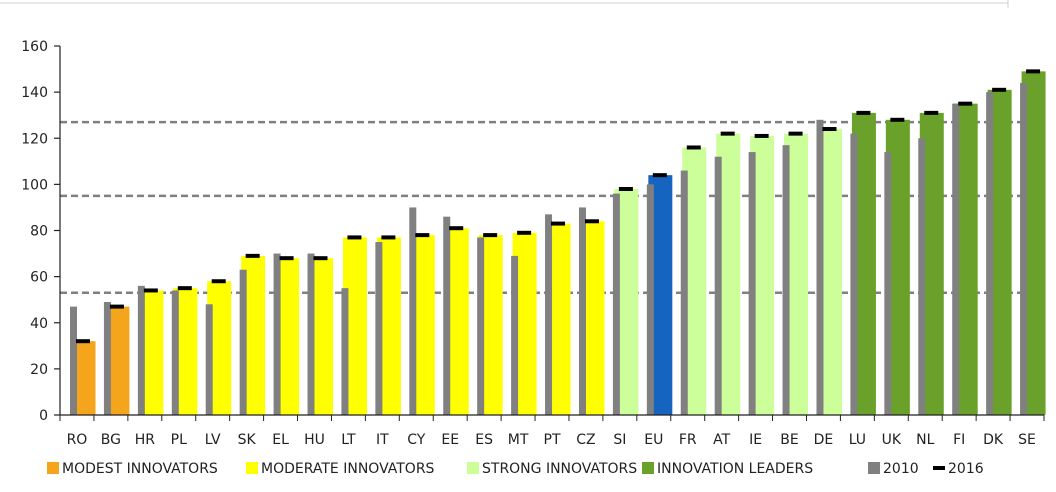 This screenshot has width=1056, height=492. Describe the element at coordinates (77, 440) in the screenshot. I see `x-tick-label-ro: RO` at that location.